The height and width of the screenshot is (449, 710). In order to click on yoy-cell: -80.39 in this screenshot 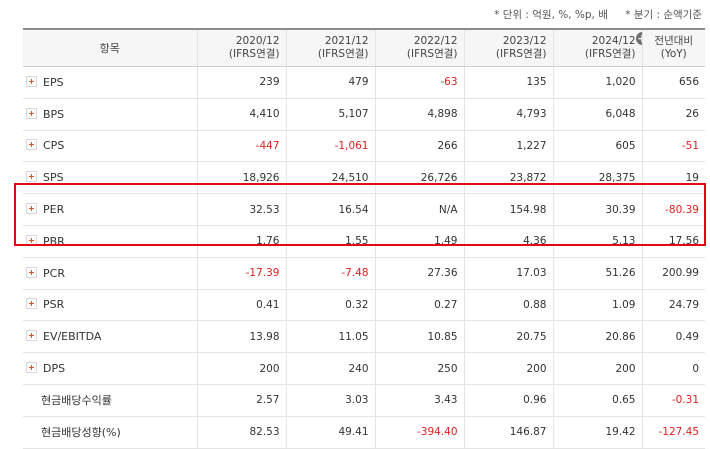, I will do `click(673, 209)`.